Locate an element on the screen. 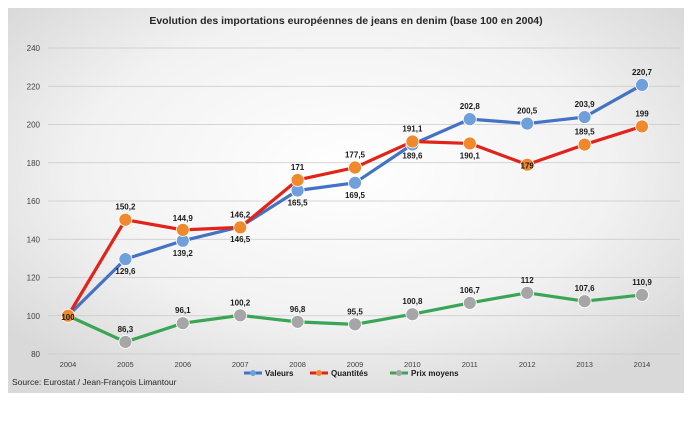  x-tick-label: 2014 is located at coordinates (642, 364).